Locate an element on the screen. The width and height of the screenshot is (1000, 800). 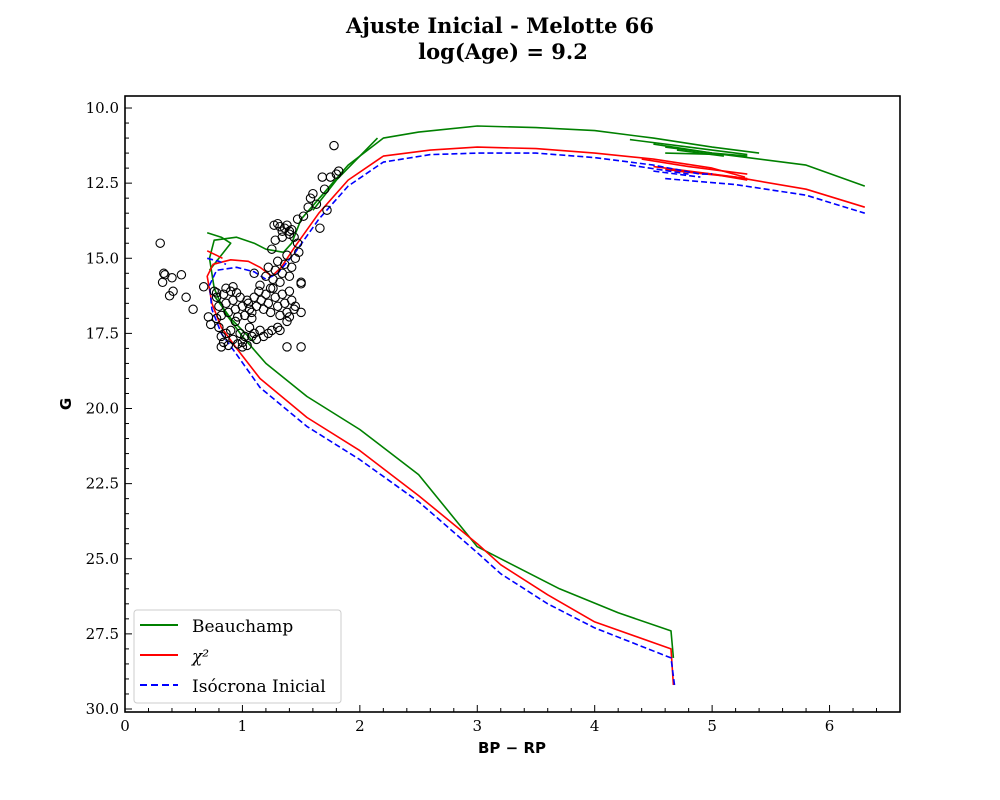
x-axis: 0 1 2 3 4 5 6 is located at coordinates (510, 720).